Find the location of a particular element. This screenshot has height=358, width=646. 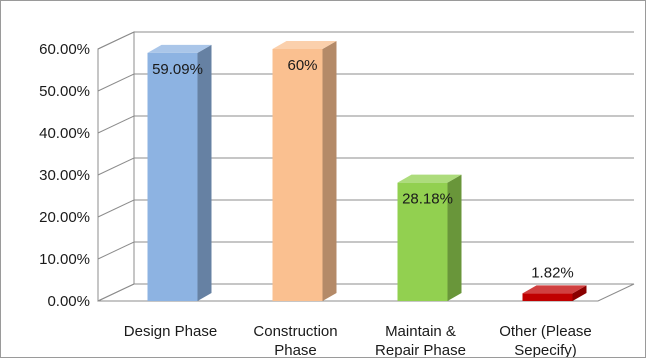

category-label: Maintain & Repair Phase is located at coordinates (420, 340).